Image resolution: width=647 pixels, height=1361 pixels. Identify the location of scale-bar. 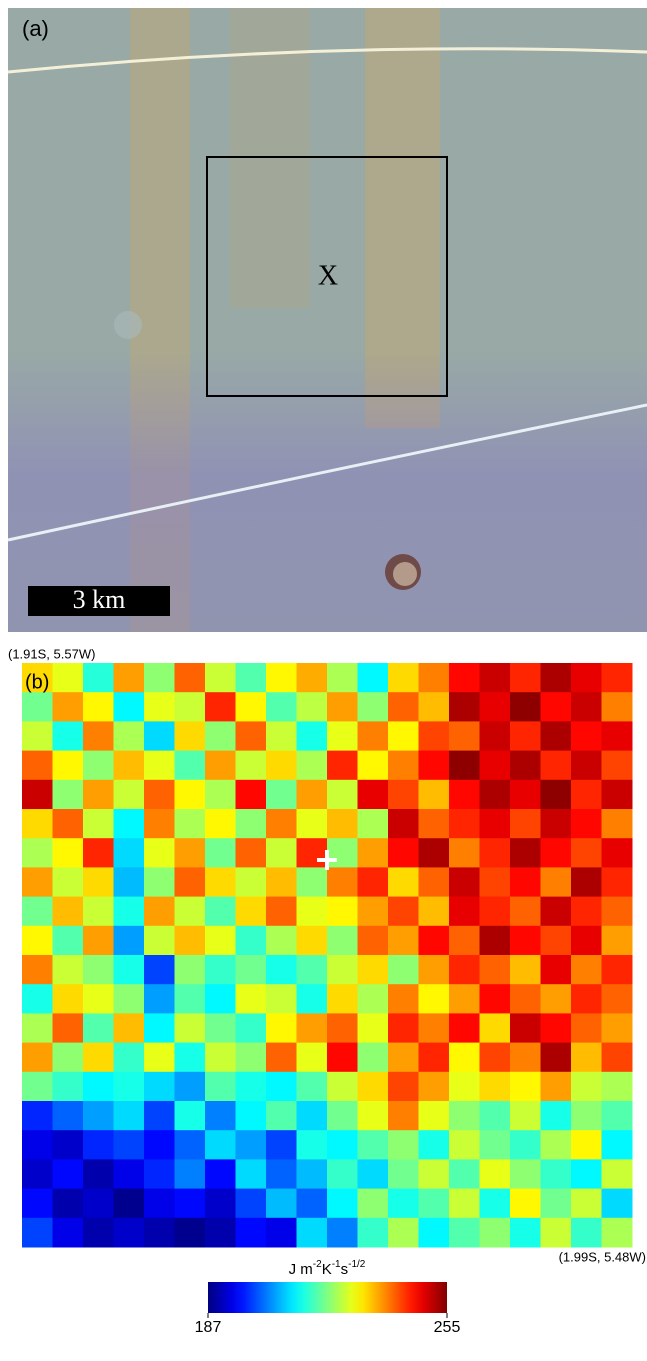
(99, 601).